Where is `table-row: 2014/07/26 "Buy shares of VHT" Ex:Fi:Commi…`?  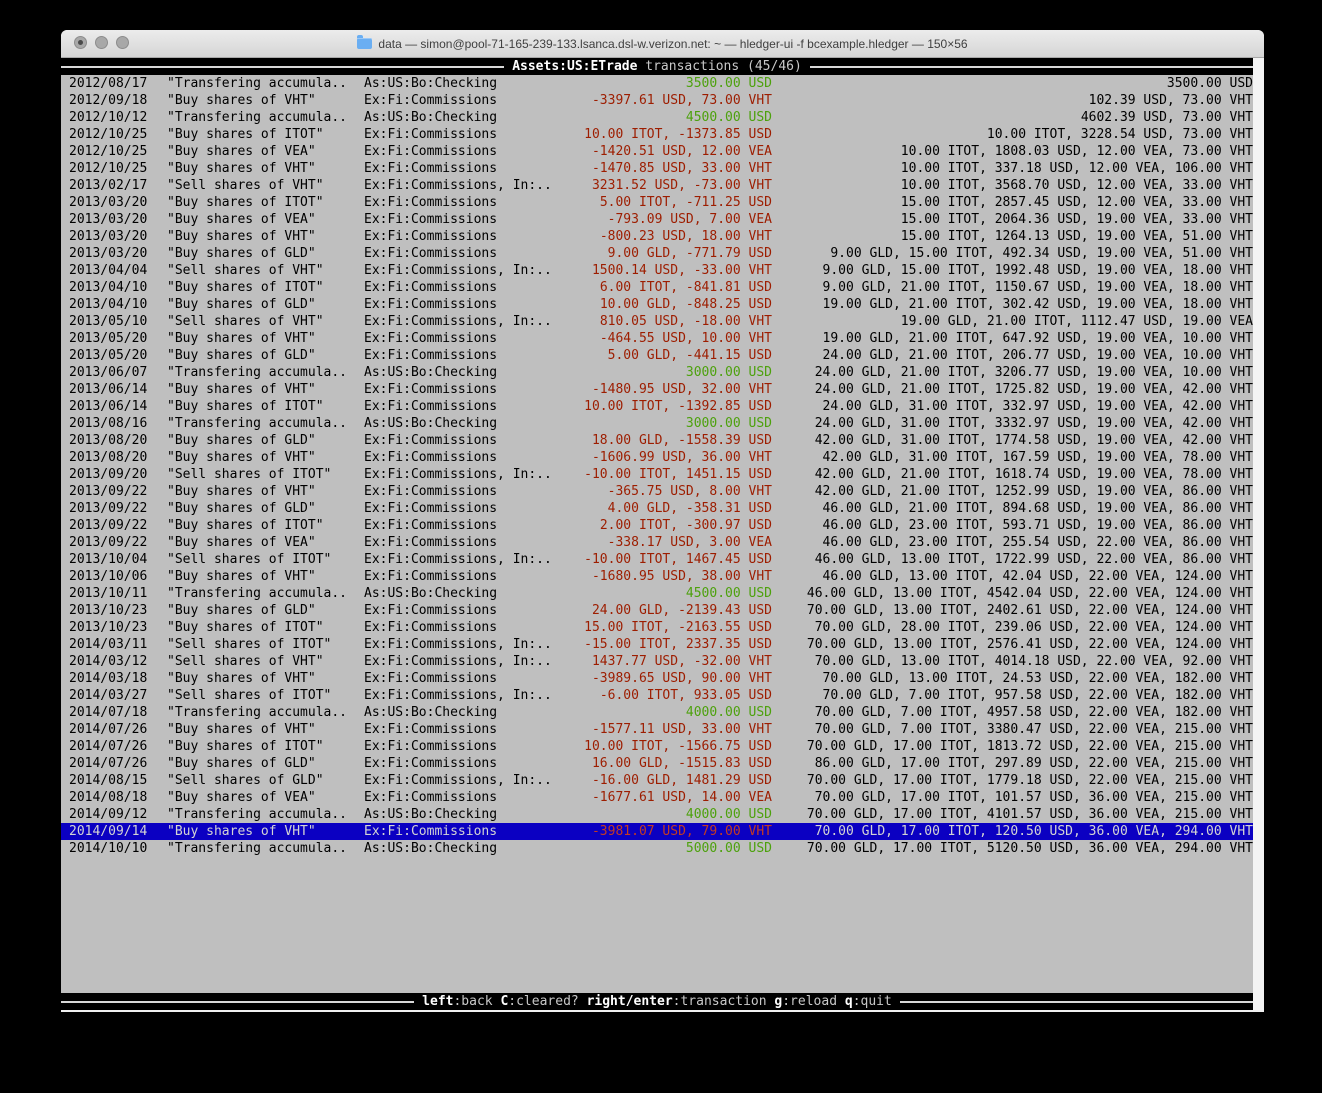
table-row: 2014/07/26 "Buy shares of VHT" Ex:Fi:Commi… is located at coordinates (657, 729).